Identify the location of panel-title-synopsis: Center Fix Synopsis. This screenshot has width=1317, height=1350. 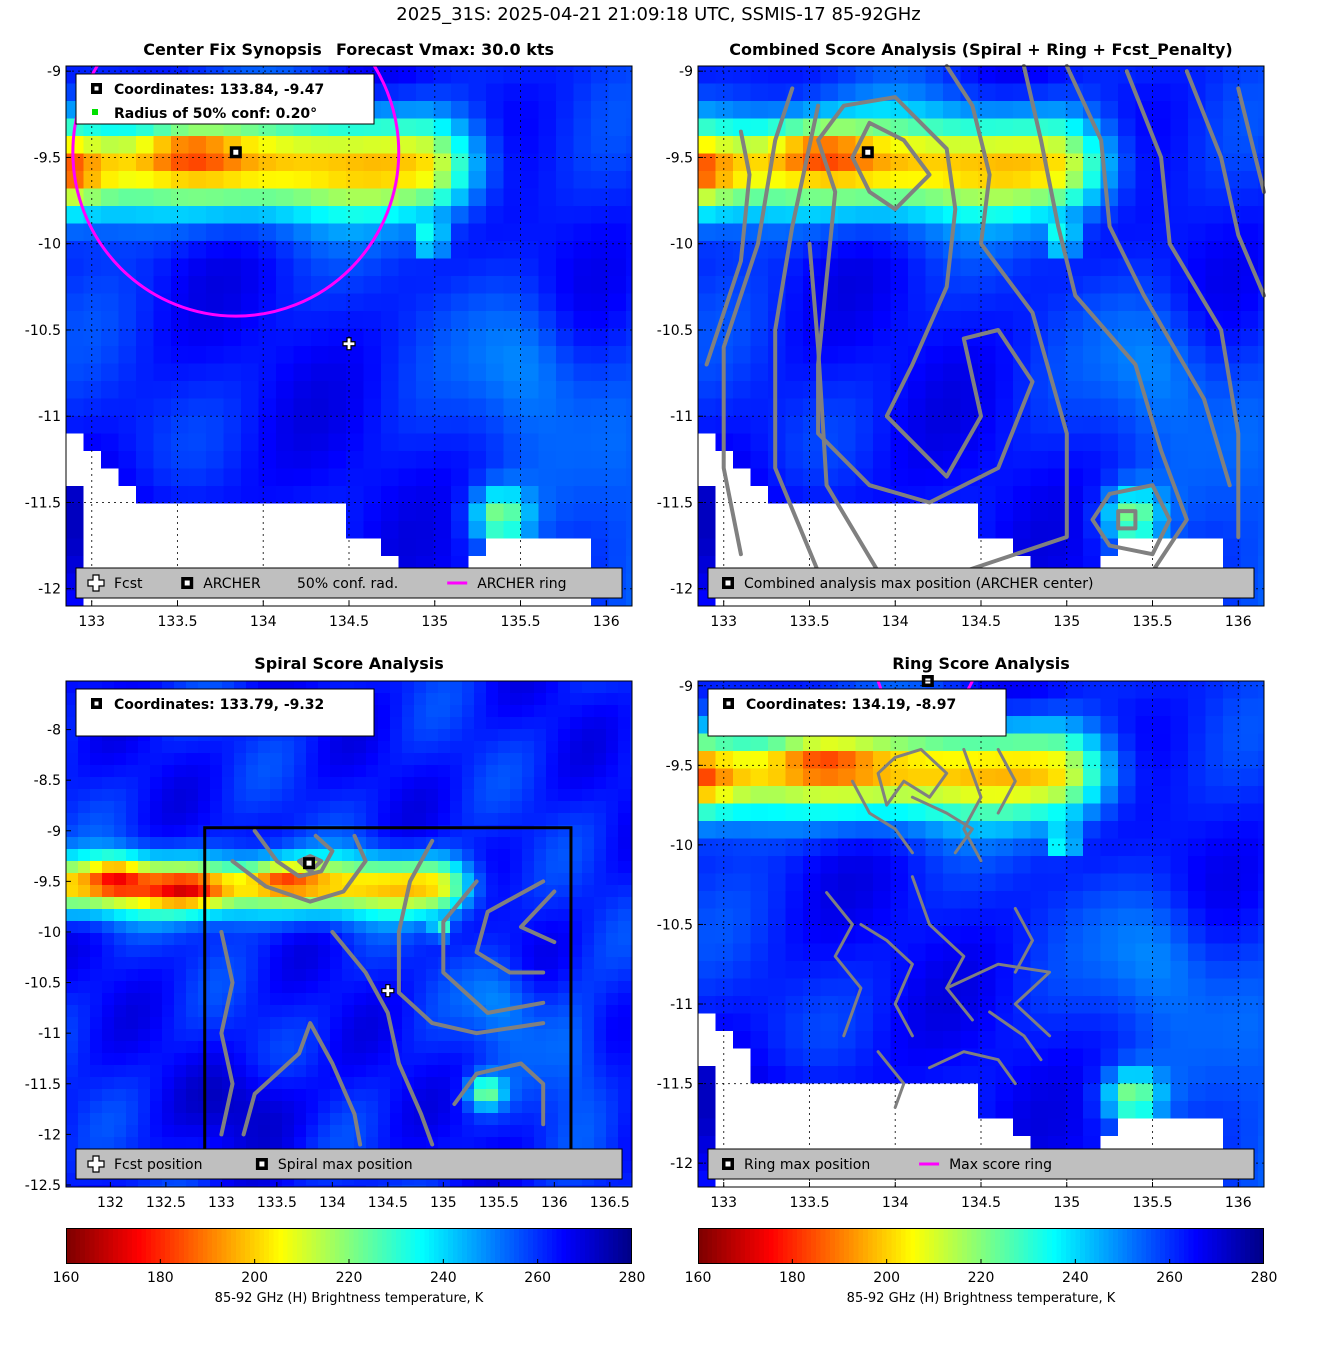
(232, 49).